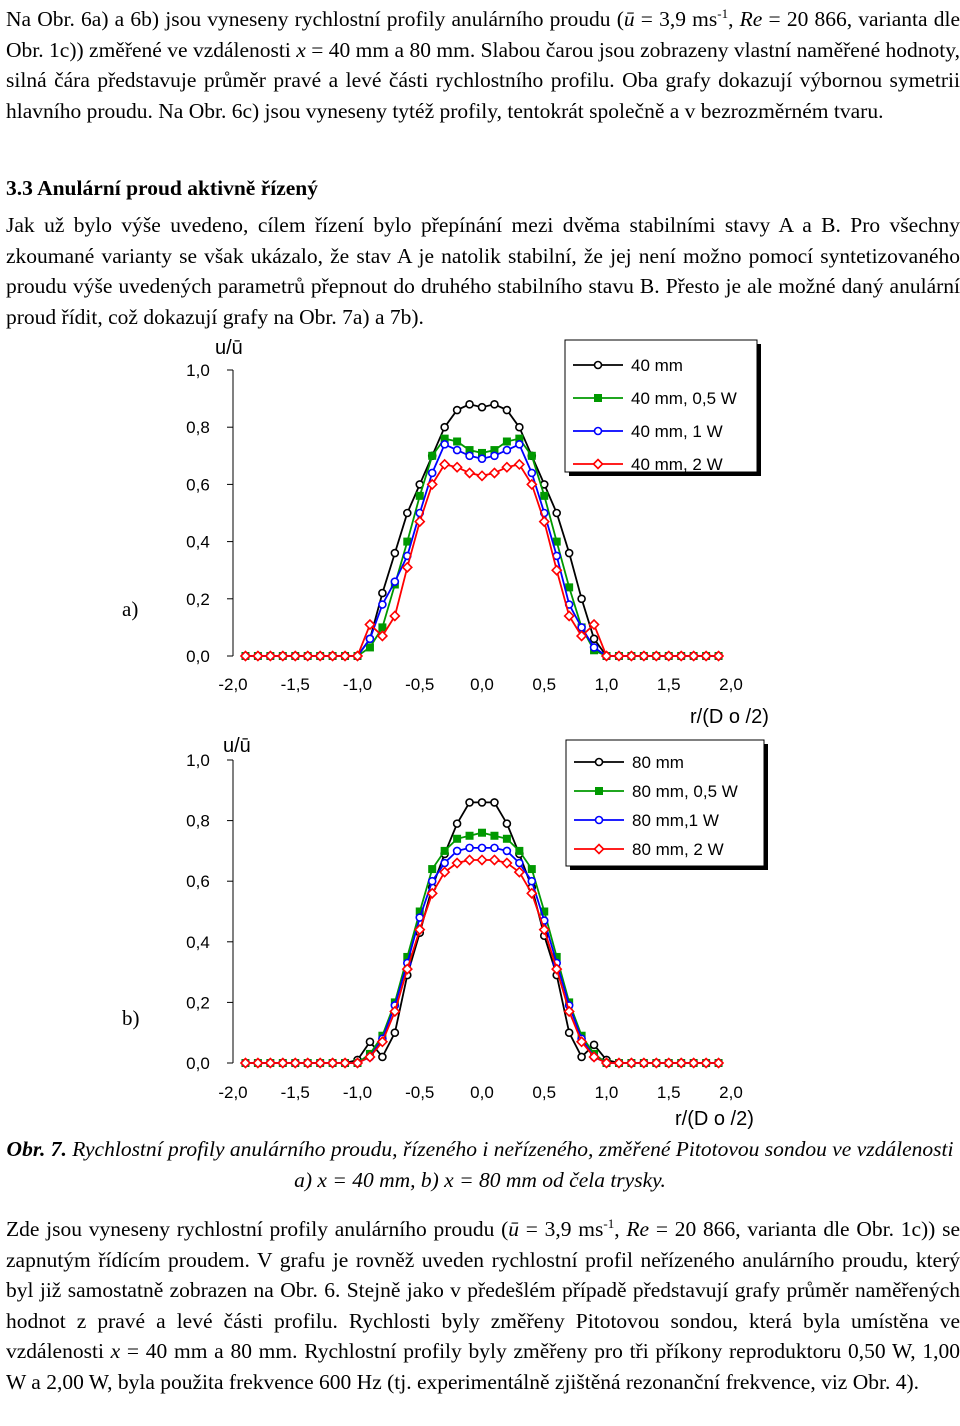 This screenshot has height=1426, width=960. What do you see at coordinates (684, 398) in the screenshot?
I see `legend-entry: 40 mm, 0,5 W` at bounding box center [684, 398].